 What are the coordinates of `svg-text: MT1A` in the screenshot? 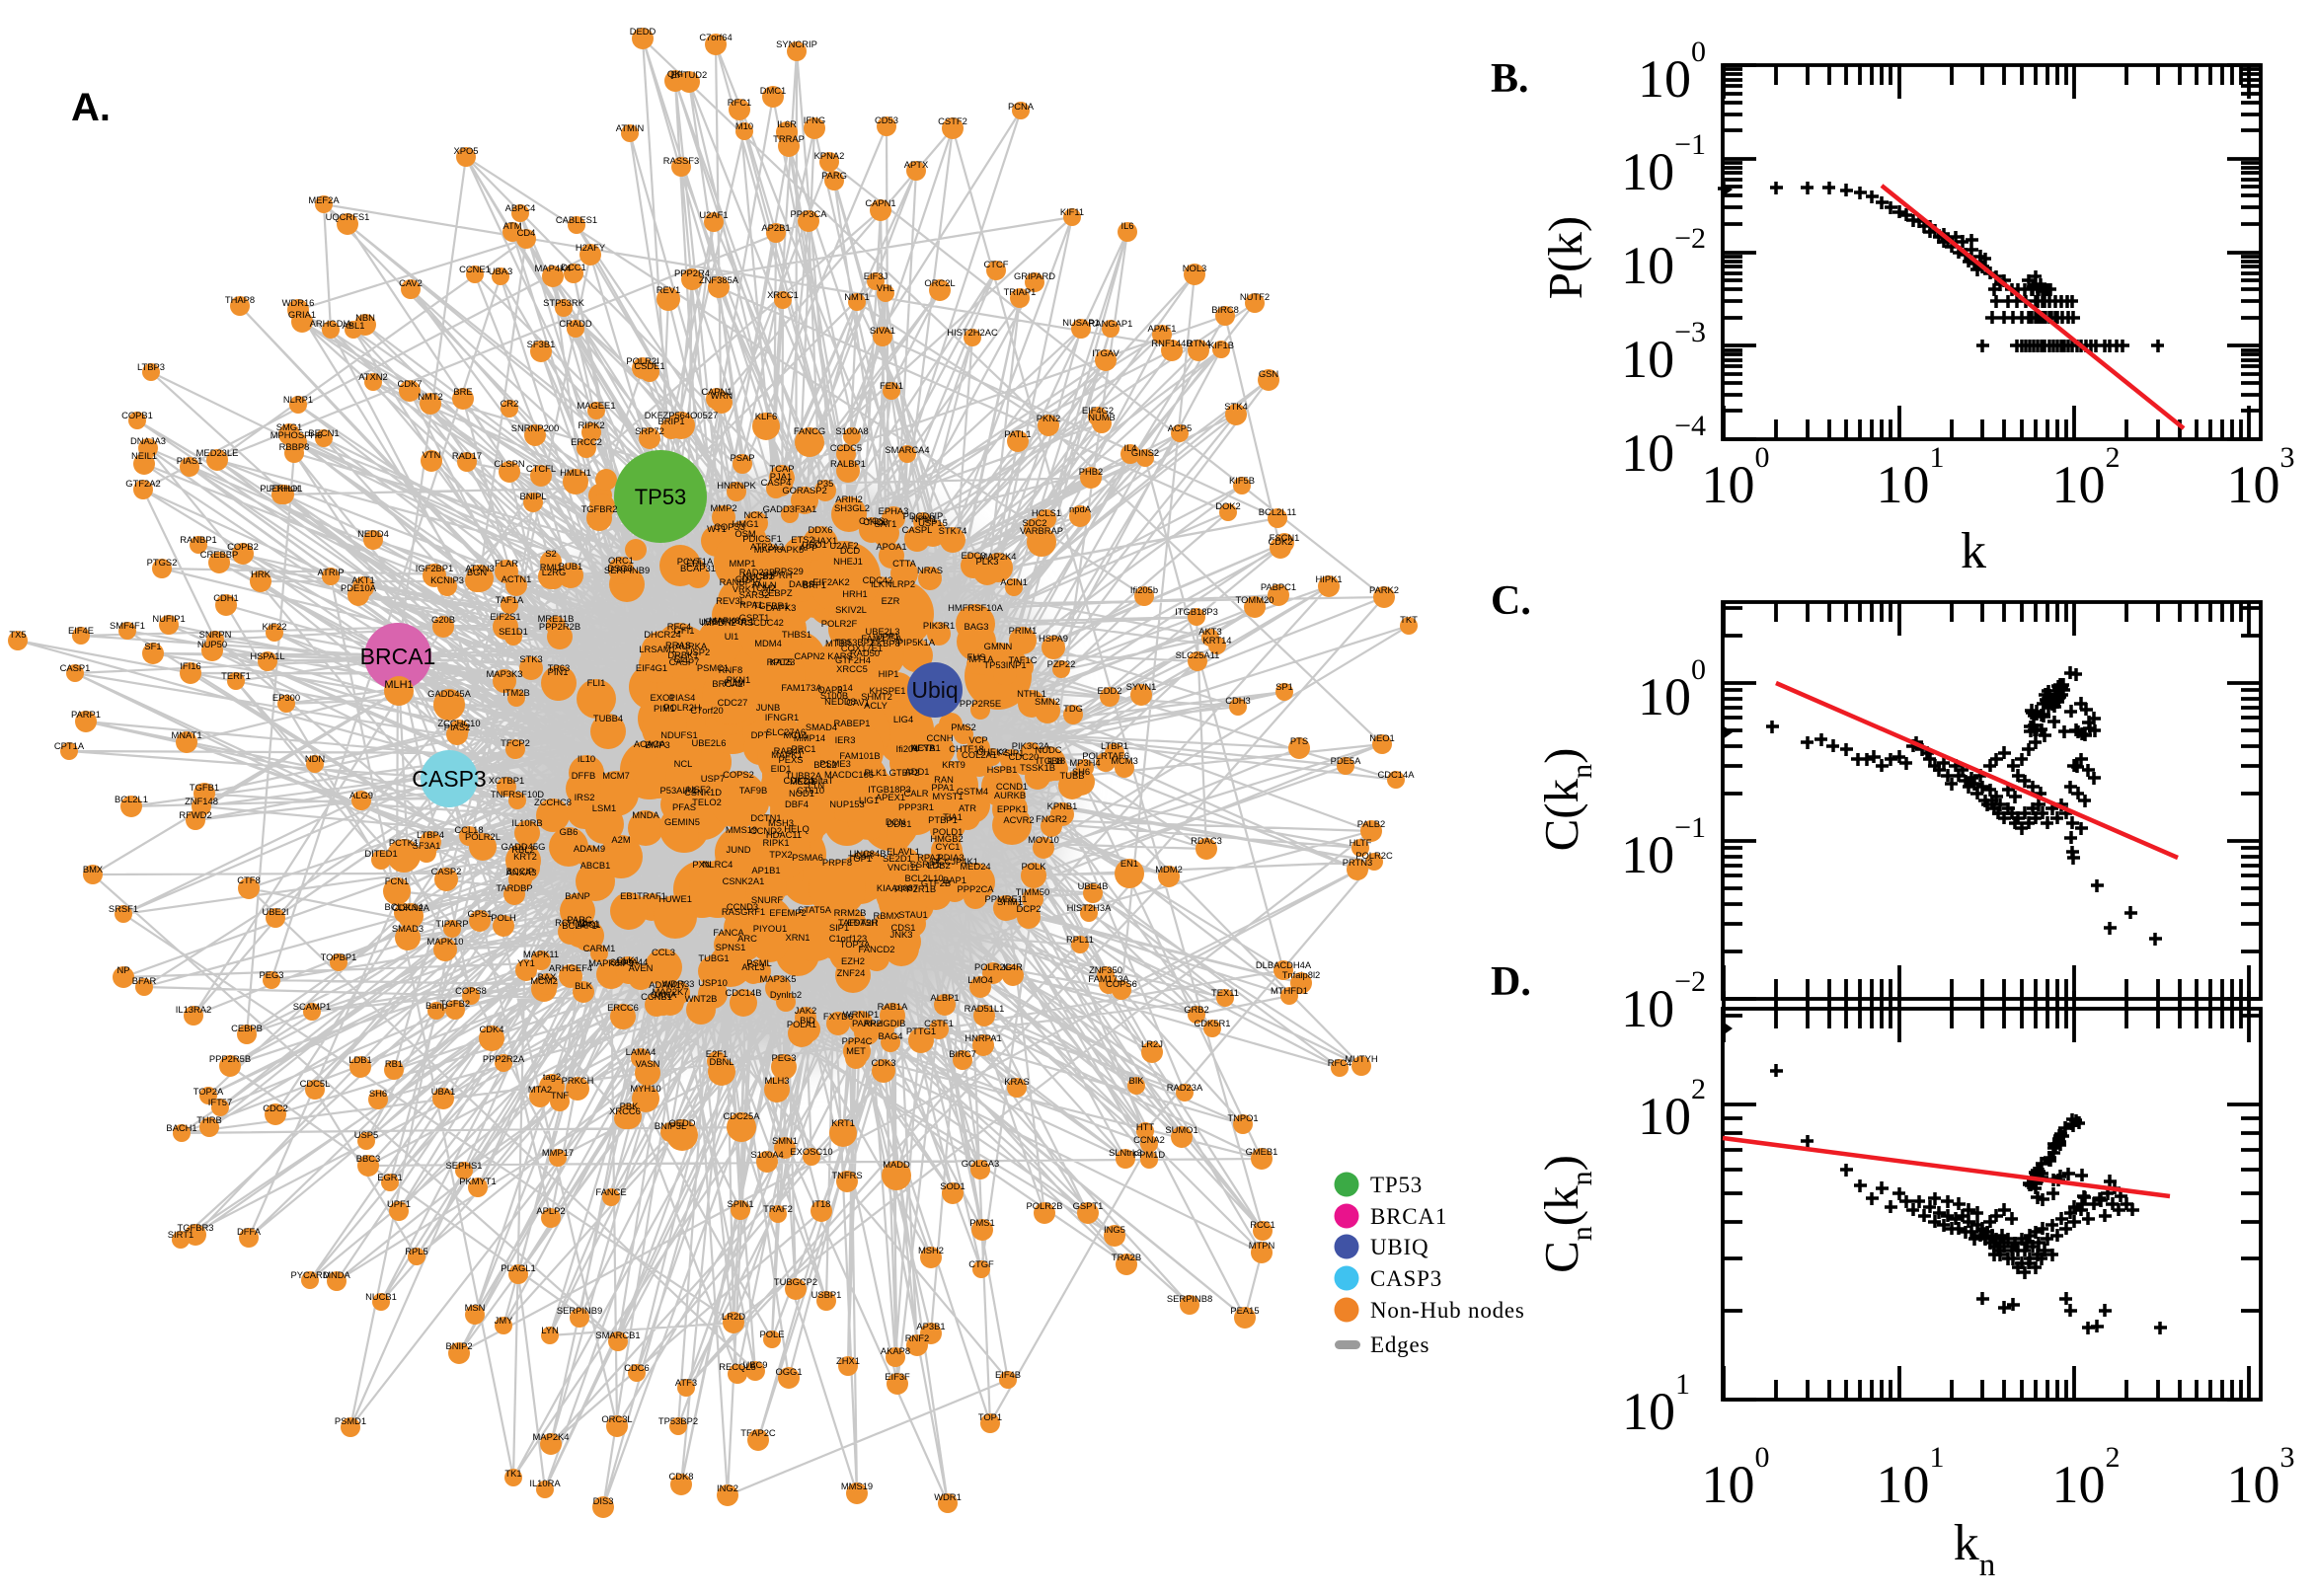 It's located at (981, 658).